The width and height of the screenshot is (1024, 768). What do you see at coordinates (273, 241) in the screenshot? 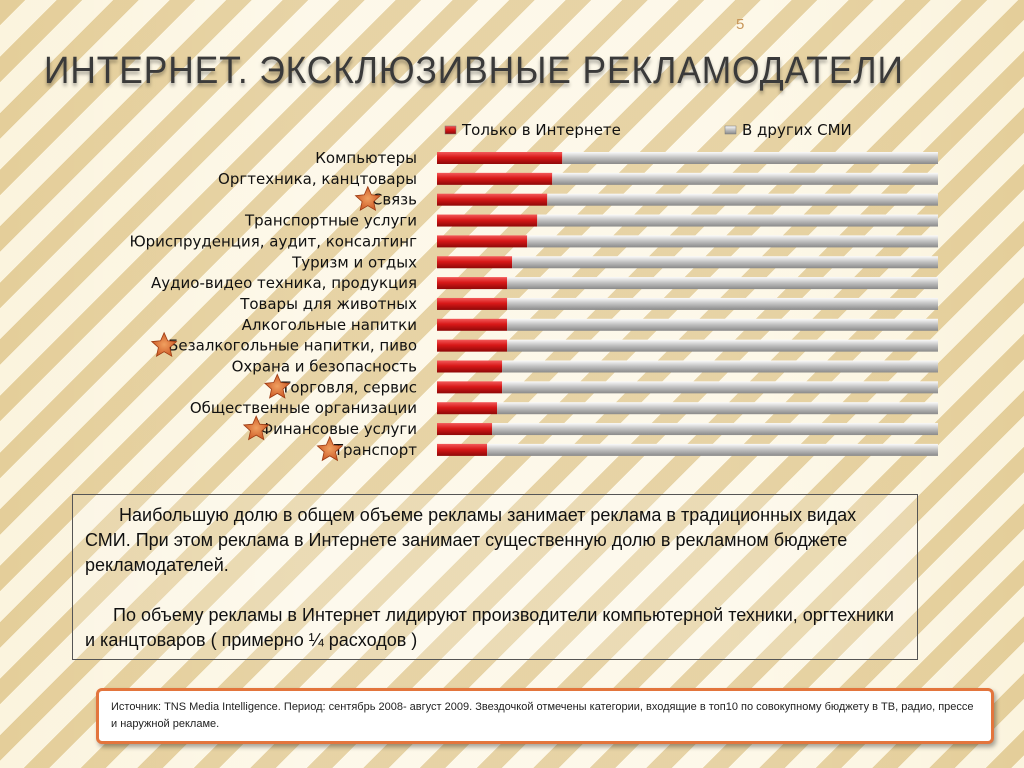
I see `category-label: Юриспруденция, аудит, консалтинг` at bounding box center [273, 241].